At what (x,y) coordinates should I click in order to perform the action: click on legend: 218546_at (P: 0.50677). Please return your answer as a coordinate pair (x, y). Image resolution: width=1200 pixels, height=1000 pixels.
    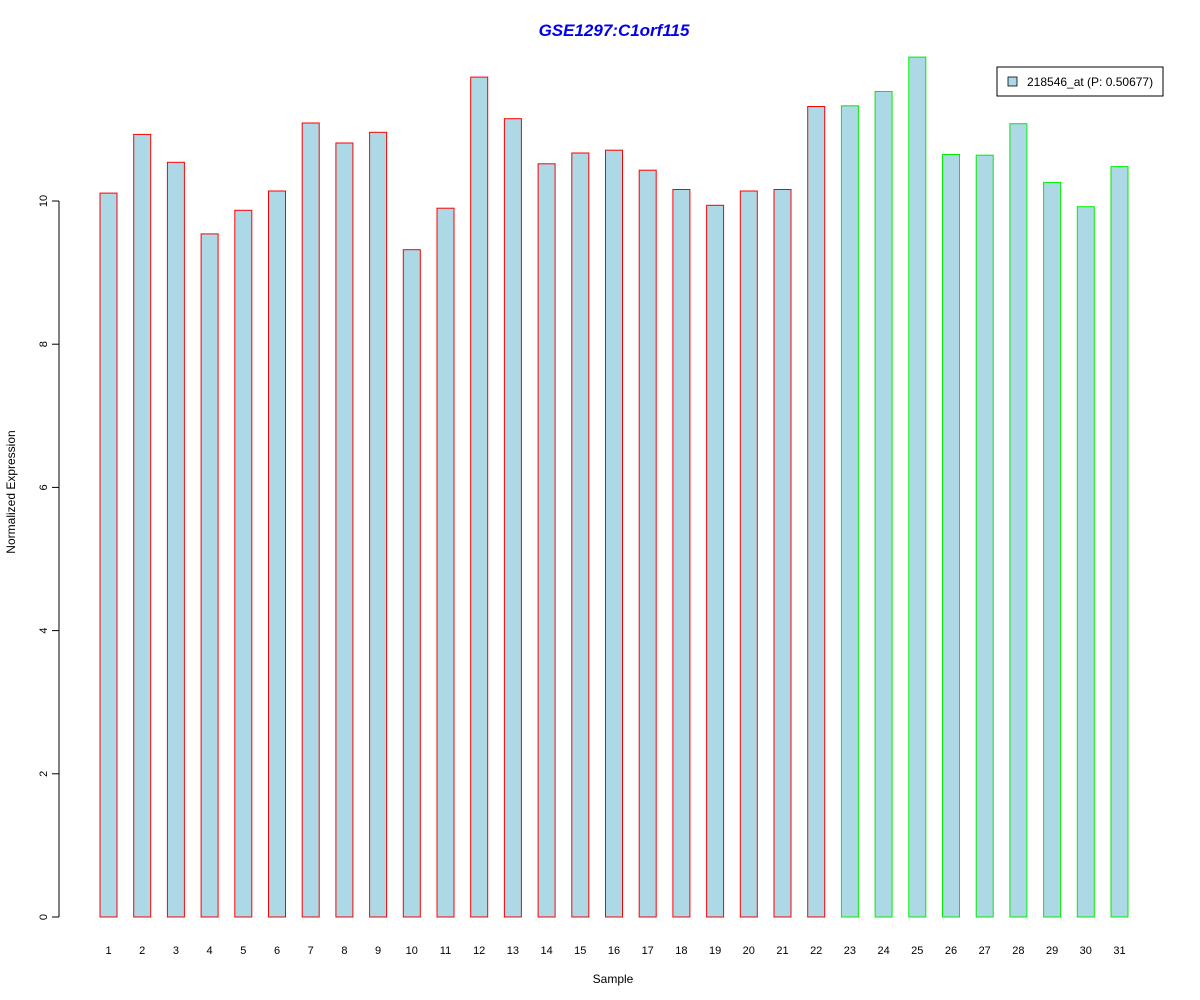
    Looking at the image, I should click on (1080, 81).